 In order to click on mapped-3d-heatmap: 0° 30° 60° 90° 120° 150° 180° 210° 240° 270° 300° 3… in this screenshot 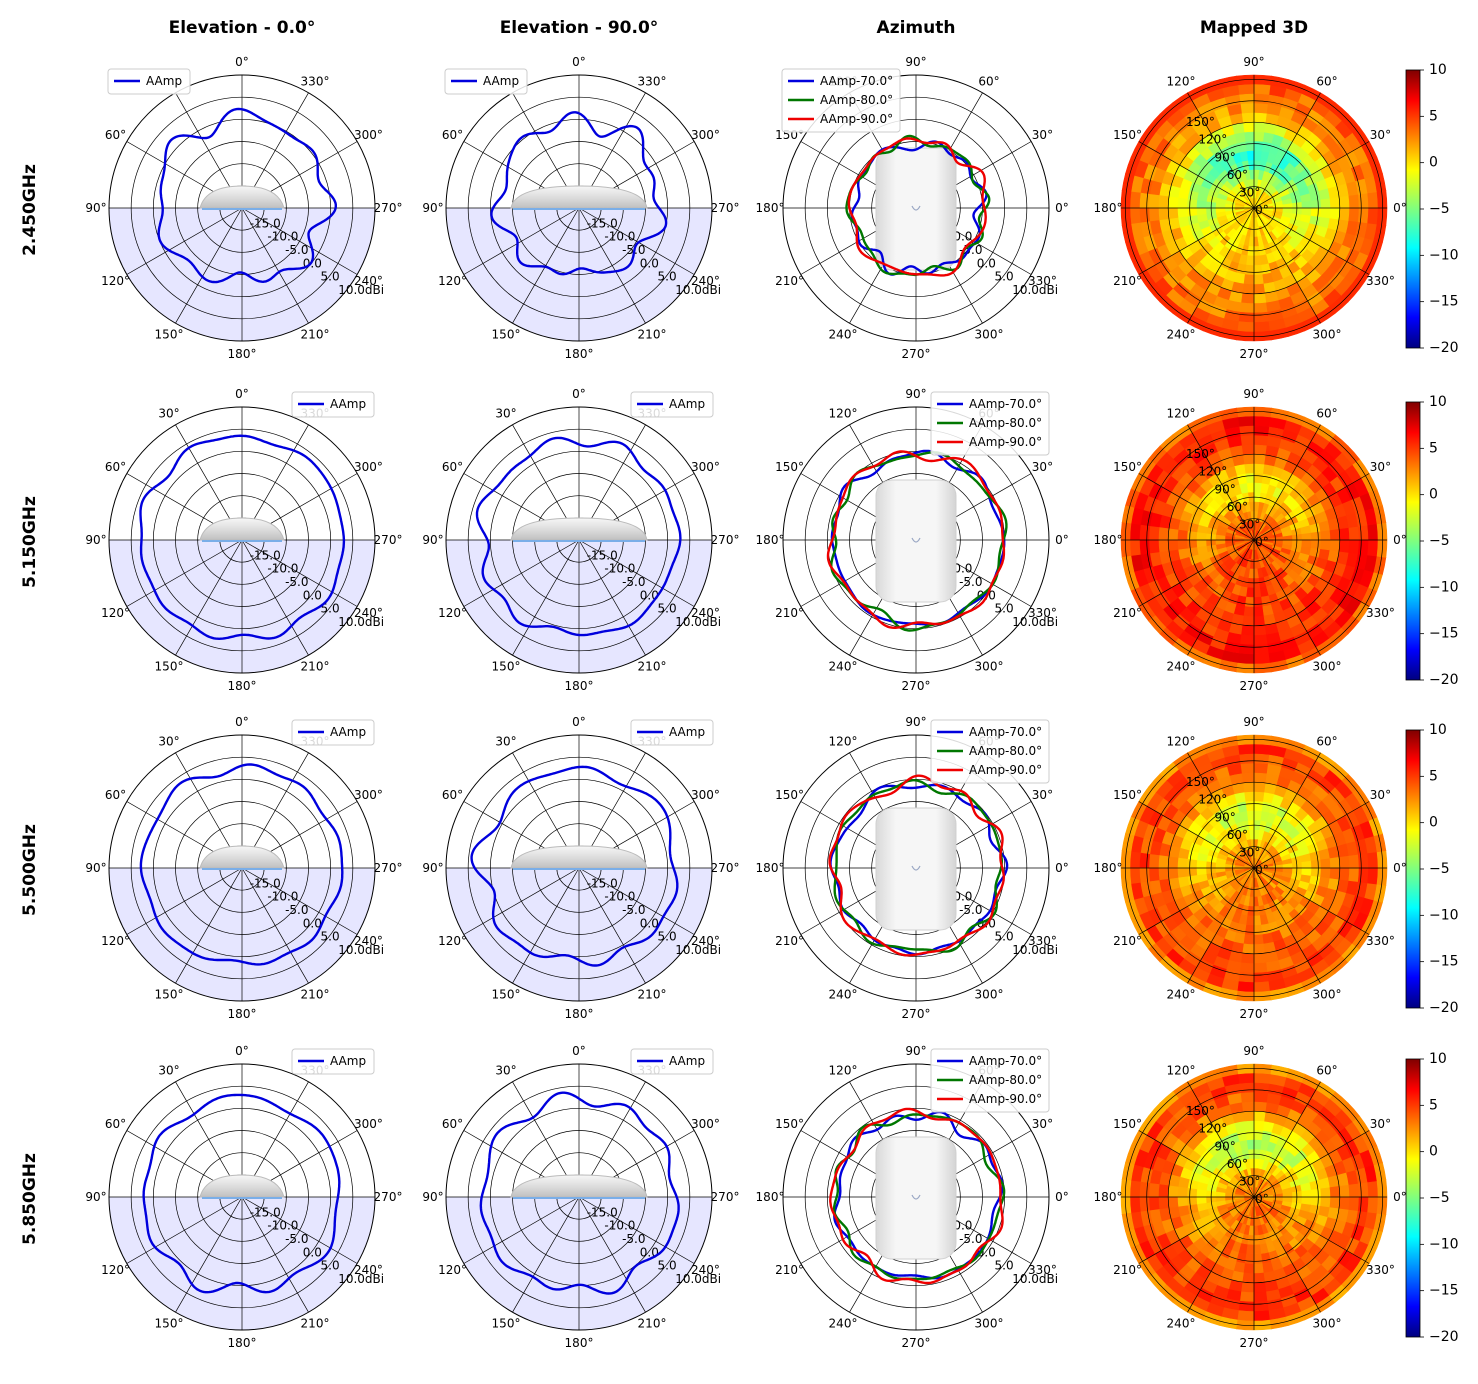, I will do `click(1276, 1197)`.